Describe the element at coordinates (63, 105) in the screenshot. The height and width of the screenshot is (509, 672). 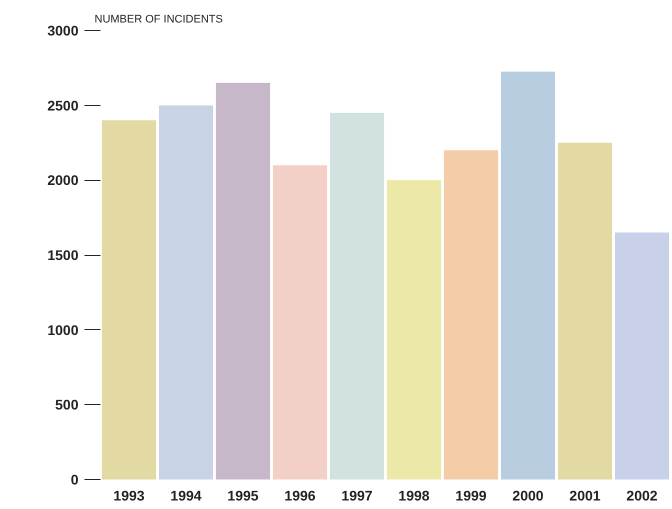
I see `y-tick-label: 2500` at that location.